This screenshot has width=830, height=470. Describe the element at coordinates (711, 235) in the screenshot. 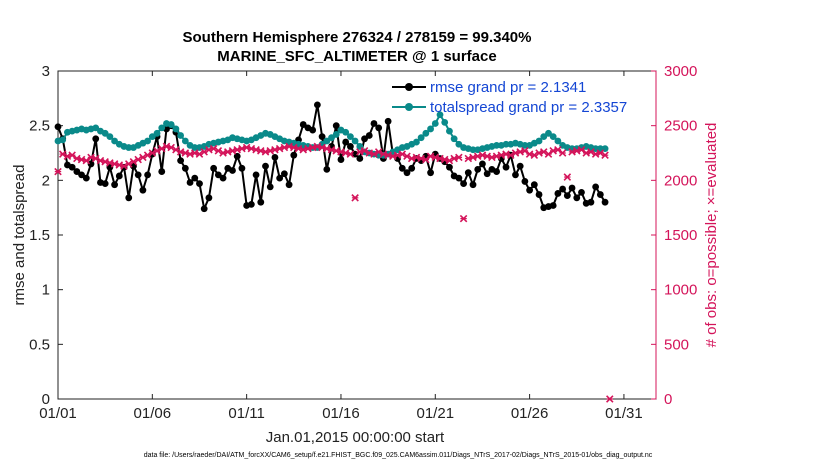

I see `y-axis-right-label: # of obs: o=possible; ×=evaluated` at that location.